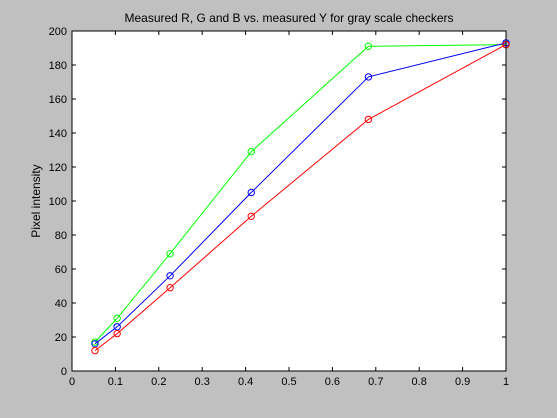 Image resolution: width=557 pixels, height=418 pixels. I want to click on x-tick-label: 0.2, so click(158, 382).